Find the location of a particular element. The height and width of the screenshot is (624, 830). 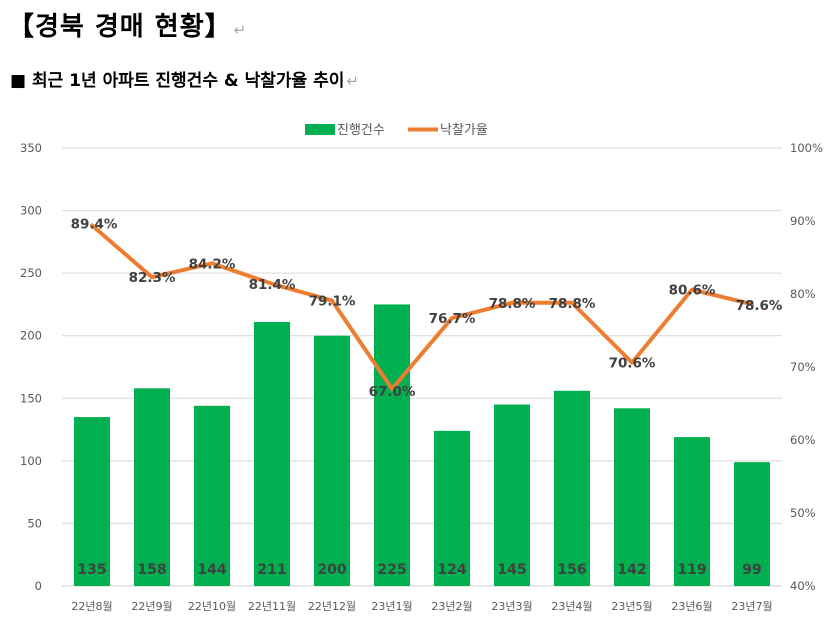

x-tick-label: 23년5월 is located at coordinates (631, 606).